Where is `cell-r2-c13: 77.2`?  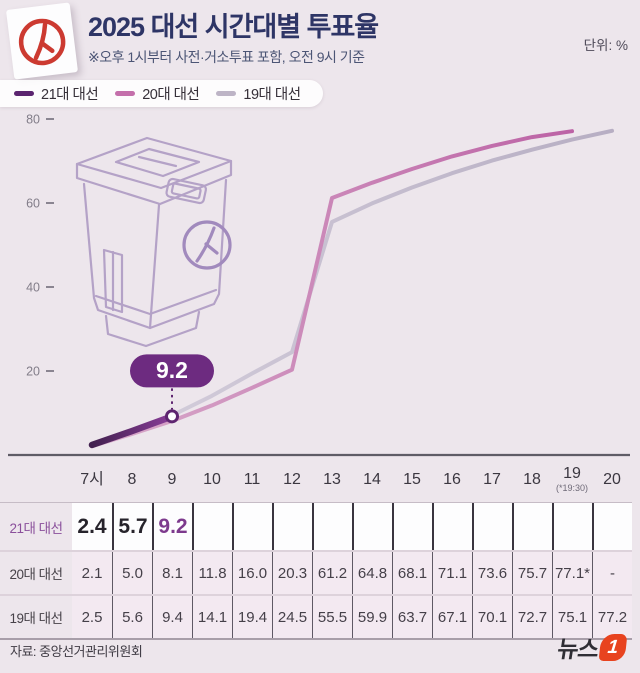 cell-r2-c13: 77.2 is located at coordinates (612, 617).